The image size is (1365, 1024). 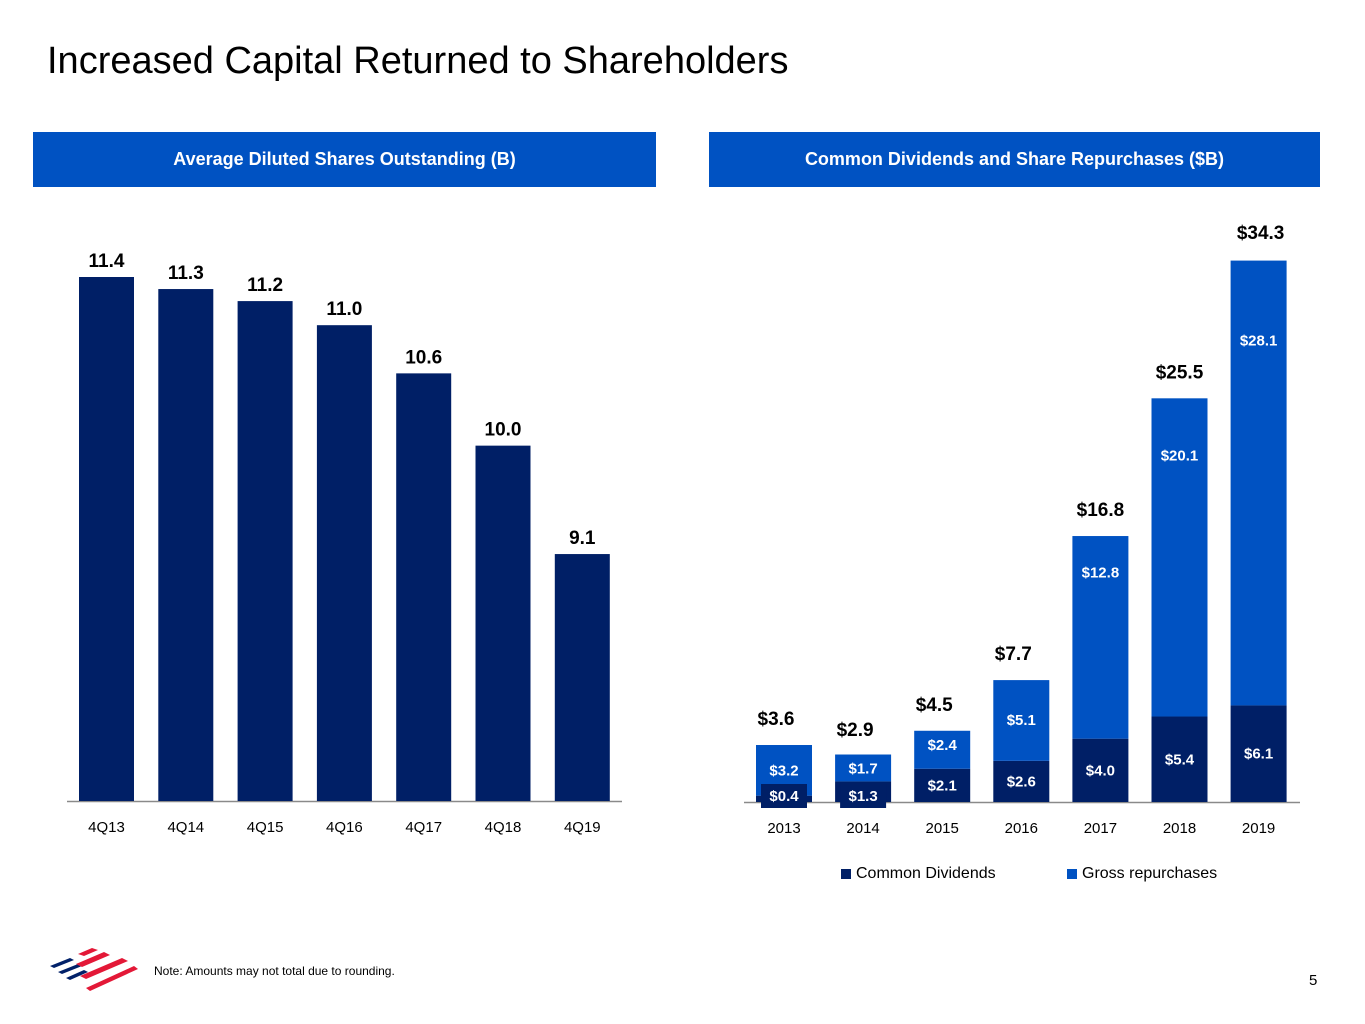 I want to click on x-tick-4Q13: 4Q13, so click(x=106, y=827).